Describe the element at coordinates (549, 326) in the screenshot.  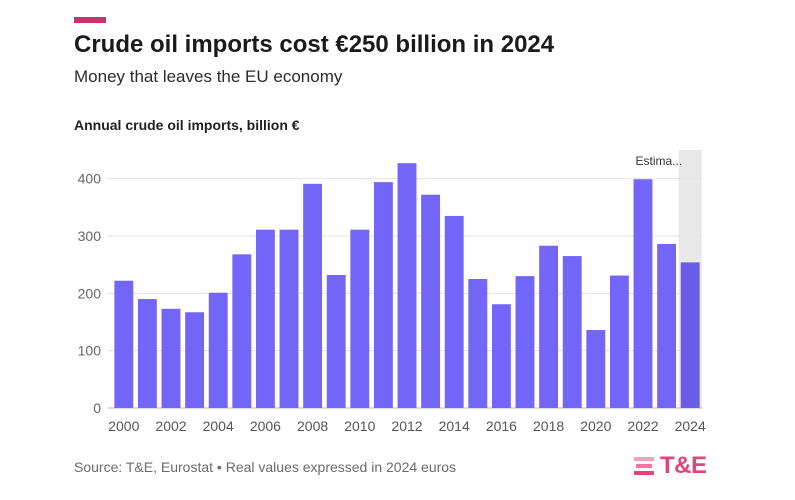
I see `bar-2018` at that location.